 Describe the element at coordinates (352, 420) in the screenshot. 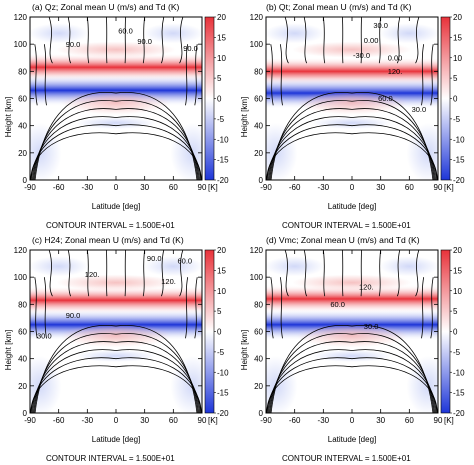

I see `panel-d-xtick-label-4: 0` at that location.